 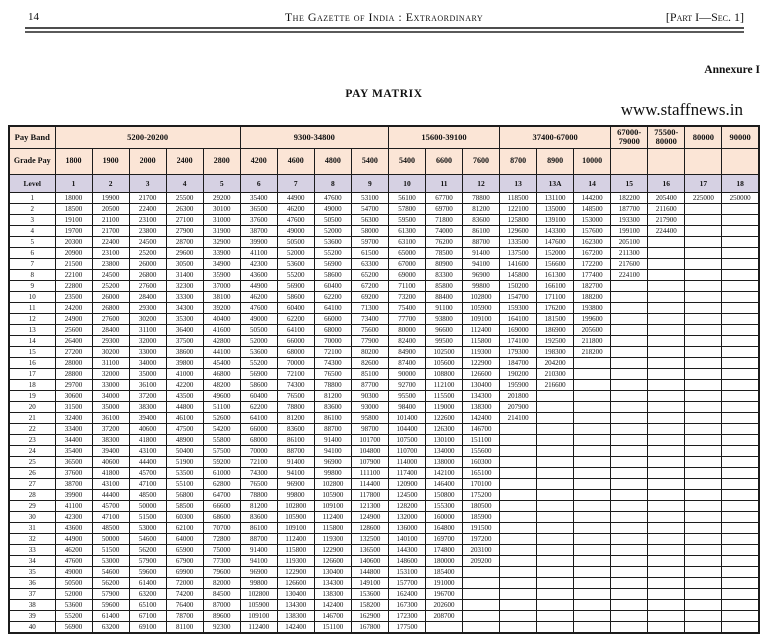 What do you see at coordinates (518, 197) in the screenshot?
I see `pay-cell: 118500` at bounding box center [518, 197].